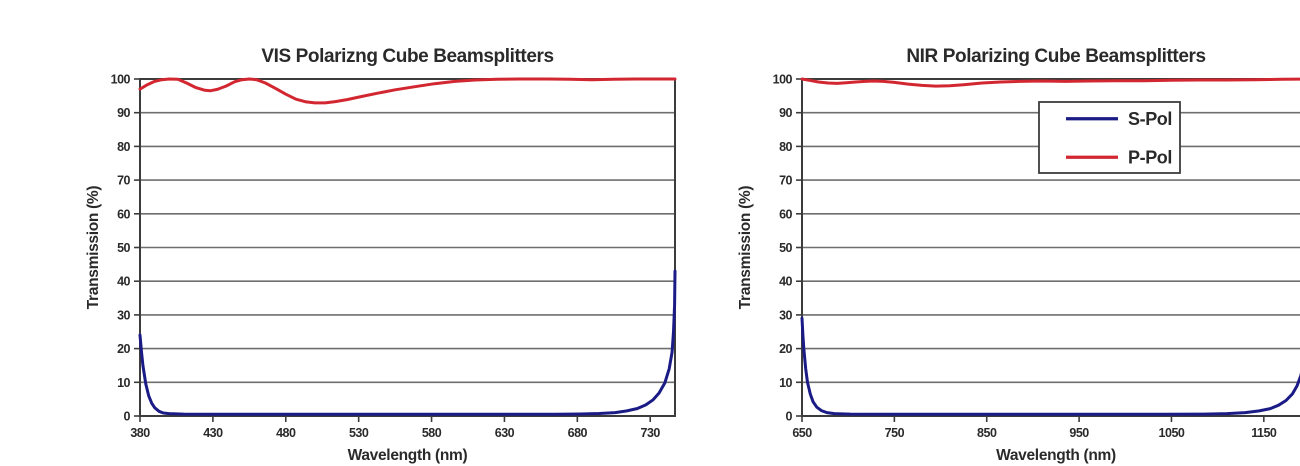  What do you see at coordinates (1055, 56) in the screenshot?
I see `chart-title: NIR Polarizing Cube Beamsplitters` at bounding box center [1055, 56].